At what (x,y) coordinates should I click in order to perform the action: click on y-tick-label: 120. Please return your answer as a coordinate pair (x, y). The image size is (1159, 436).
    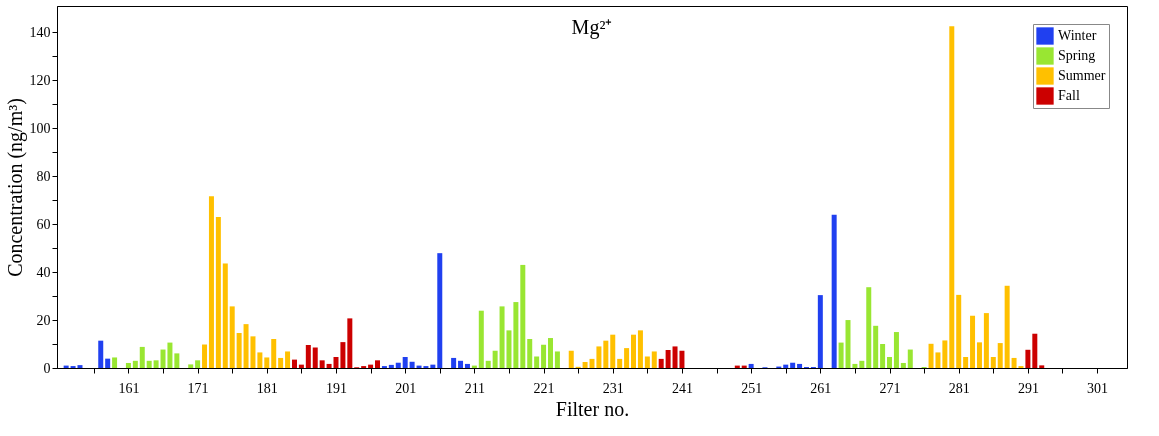
    Looking at the image, I should click on (40, 80).